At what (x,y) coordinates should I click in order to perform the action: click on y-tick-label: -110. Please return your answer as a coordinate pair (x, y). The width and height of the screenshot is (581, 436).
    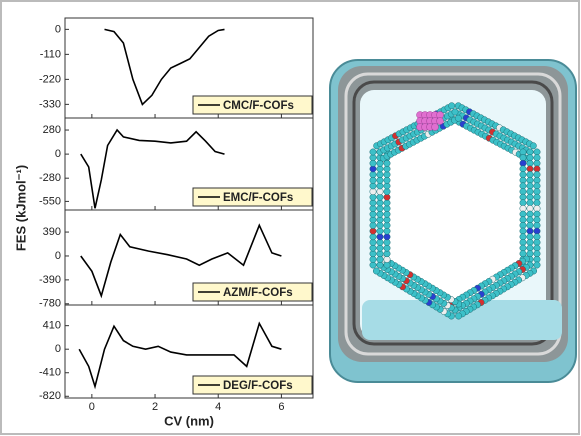
    Looking at the image, I should click on (50, 54).